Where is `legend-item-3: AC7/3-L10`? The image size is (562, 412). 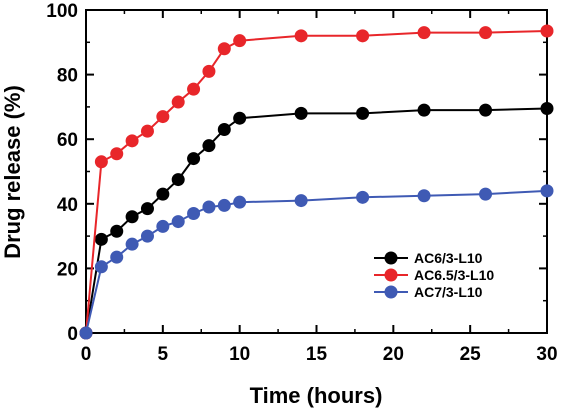
legend-item-3: AC7/3-L10 is located at coordinates (428, 292).